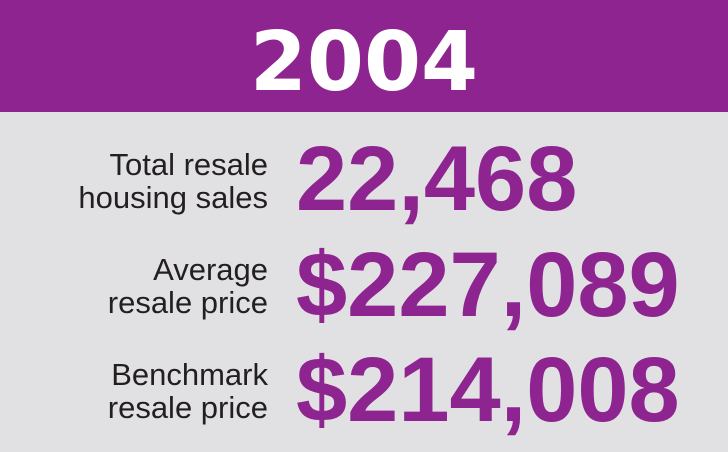 The width and height of the screenshot is (728, 452). I want to click on stat-label: housing sales, so click(173, 197).